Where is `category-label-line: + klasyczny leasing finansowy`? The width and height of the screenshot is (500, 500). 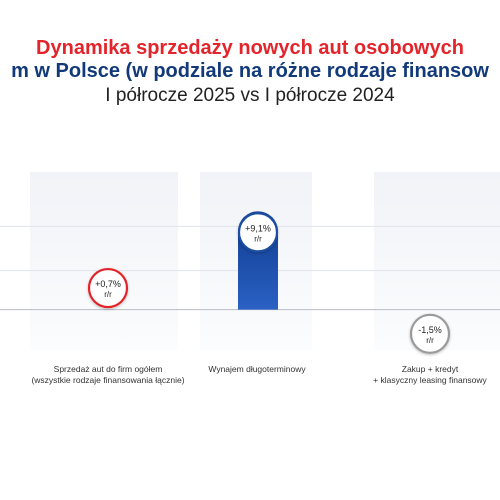 category-label-line: + klasyczny leasing finansowy is located at coordinates (430, 380).